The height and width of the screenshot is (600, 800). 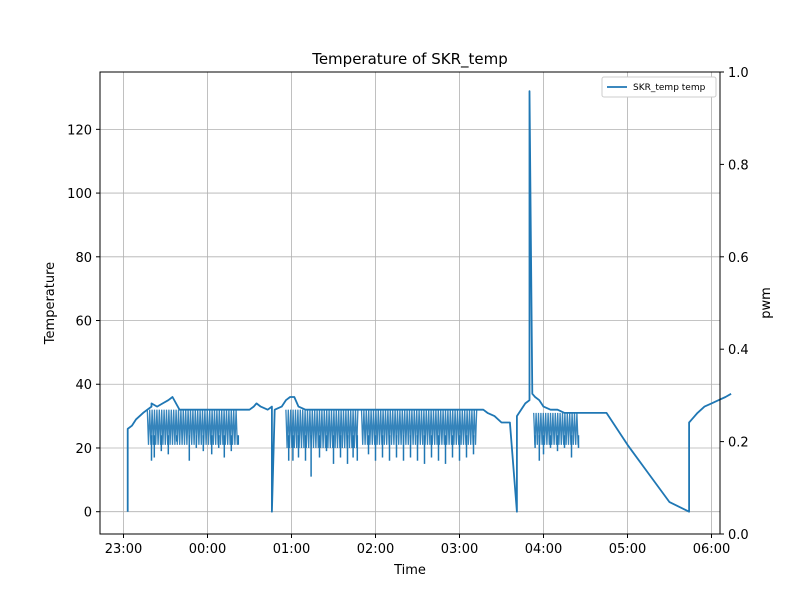 What do you see at coordinates (738, 165) in the screenshot?
I see `y2-tick-label: 0.8` at bounding box center [738, 165].